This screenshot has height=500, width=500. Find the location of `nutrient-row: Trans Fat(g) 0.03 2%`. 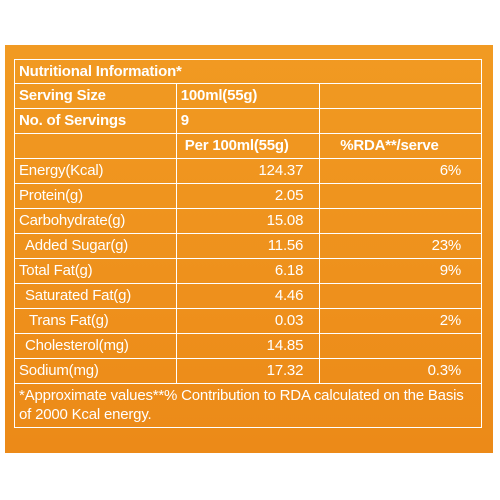

nutrient-row: Trans Fat(g) 0.03 2% is located at coordinates (248, 321).